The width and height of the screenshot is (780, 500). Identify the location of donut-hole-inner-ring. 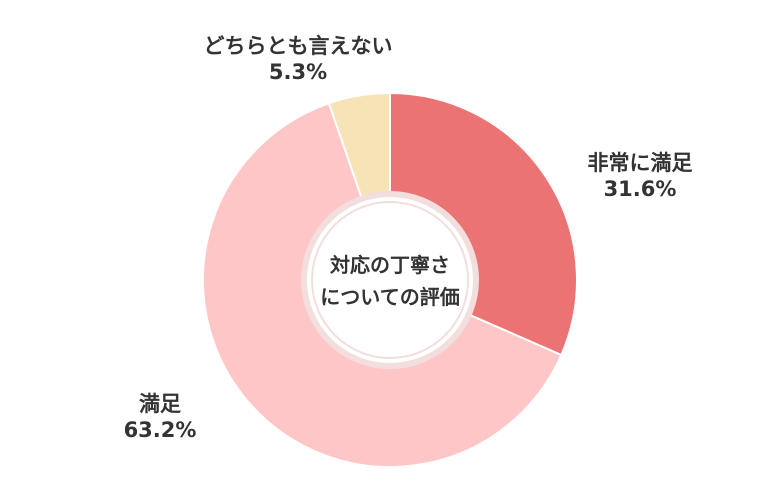
(390, 280).